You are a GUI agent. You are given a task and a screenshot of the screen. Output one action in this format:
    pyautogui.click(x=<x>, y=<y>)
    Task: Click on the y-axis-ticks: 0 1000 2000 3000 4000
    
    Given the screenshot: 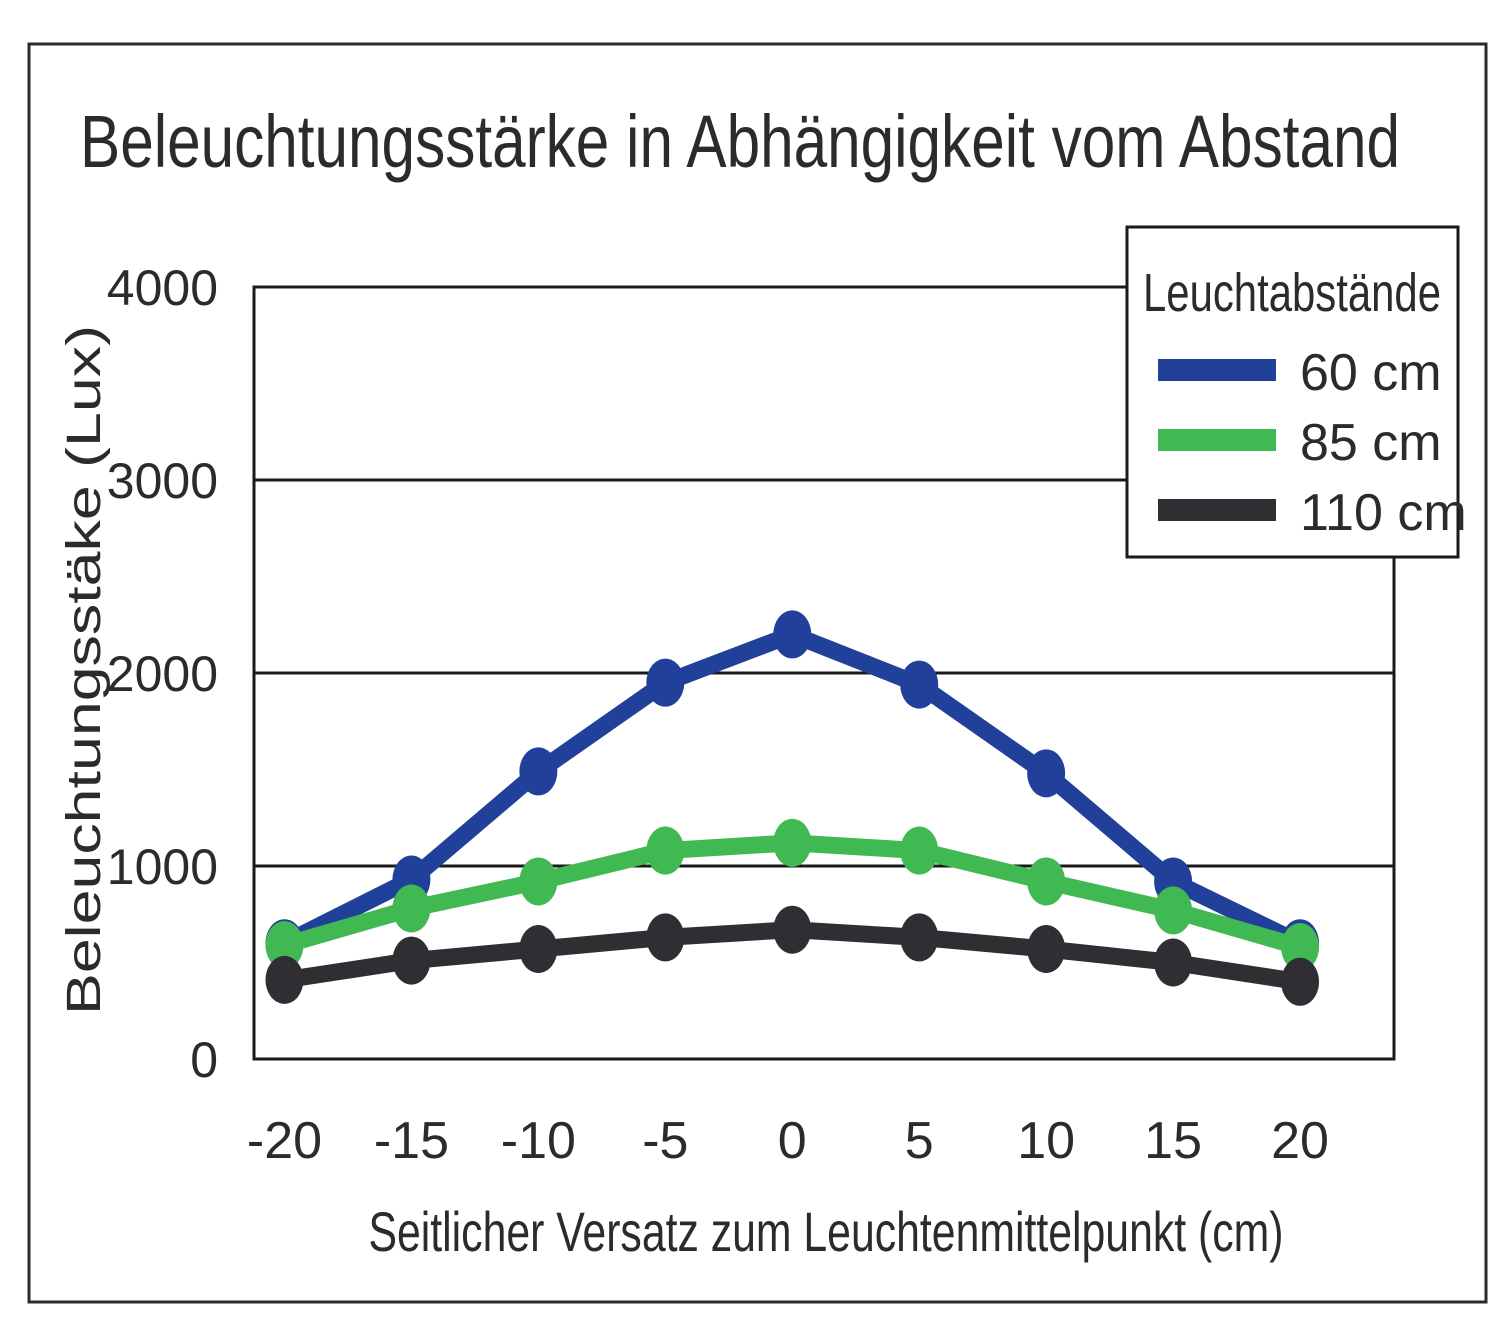 What is the action you would take?
    pyautogui.click(x=162, y=674)
    